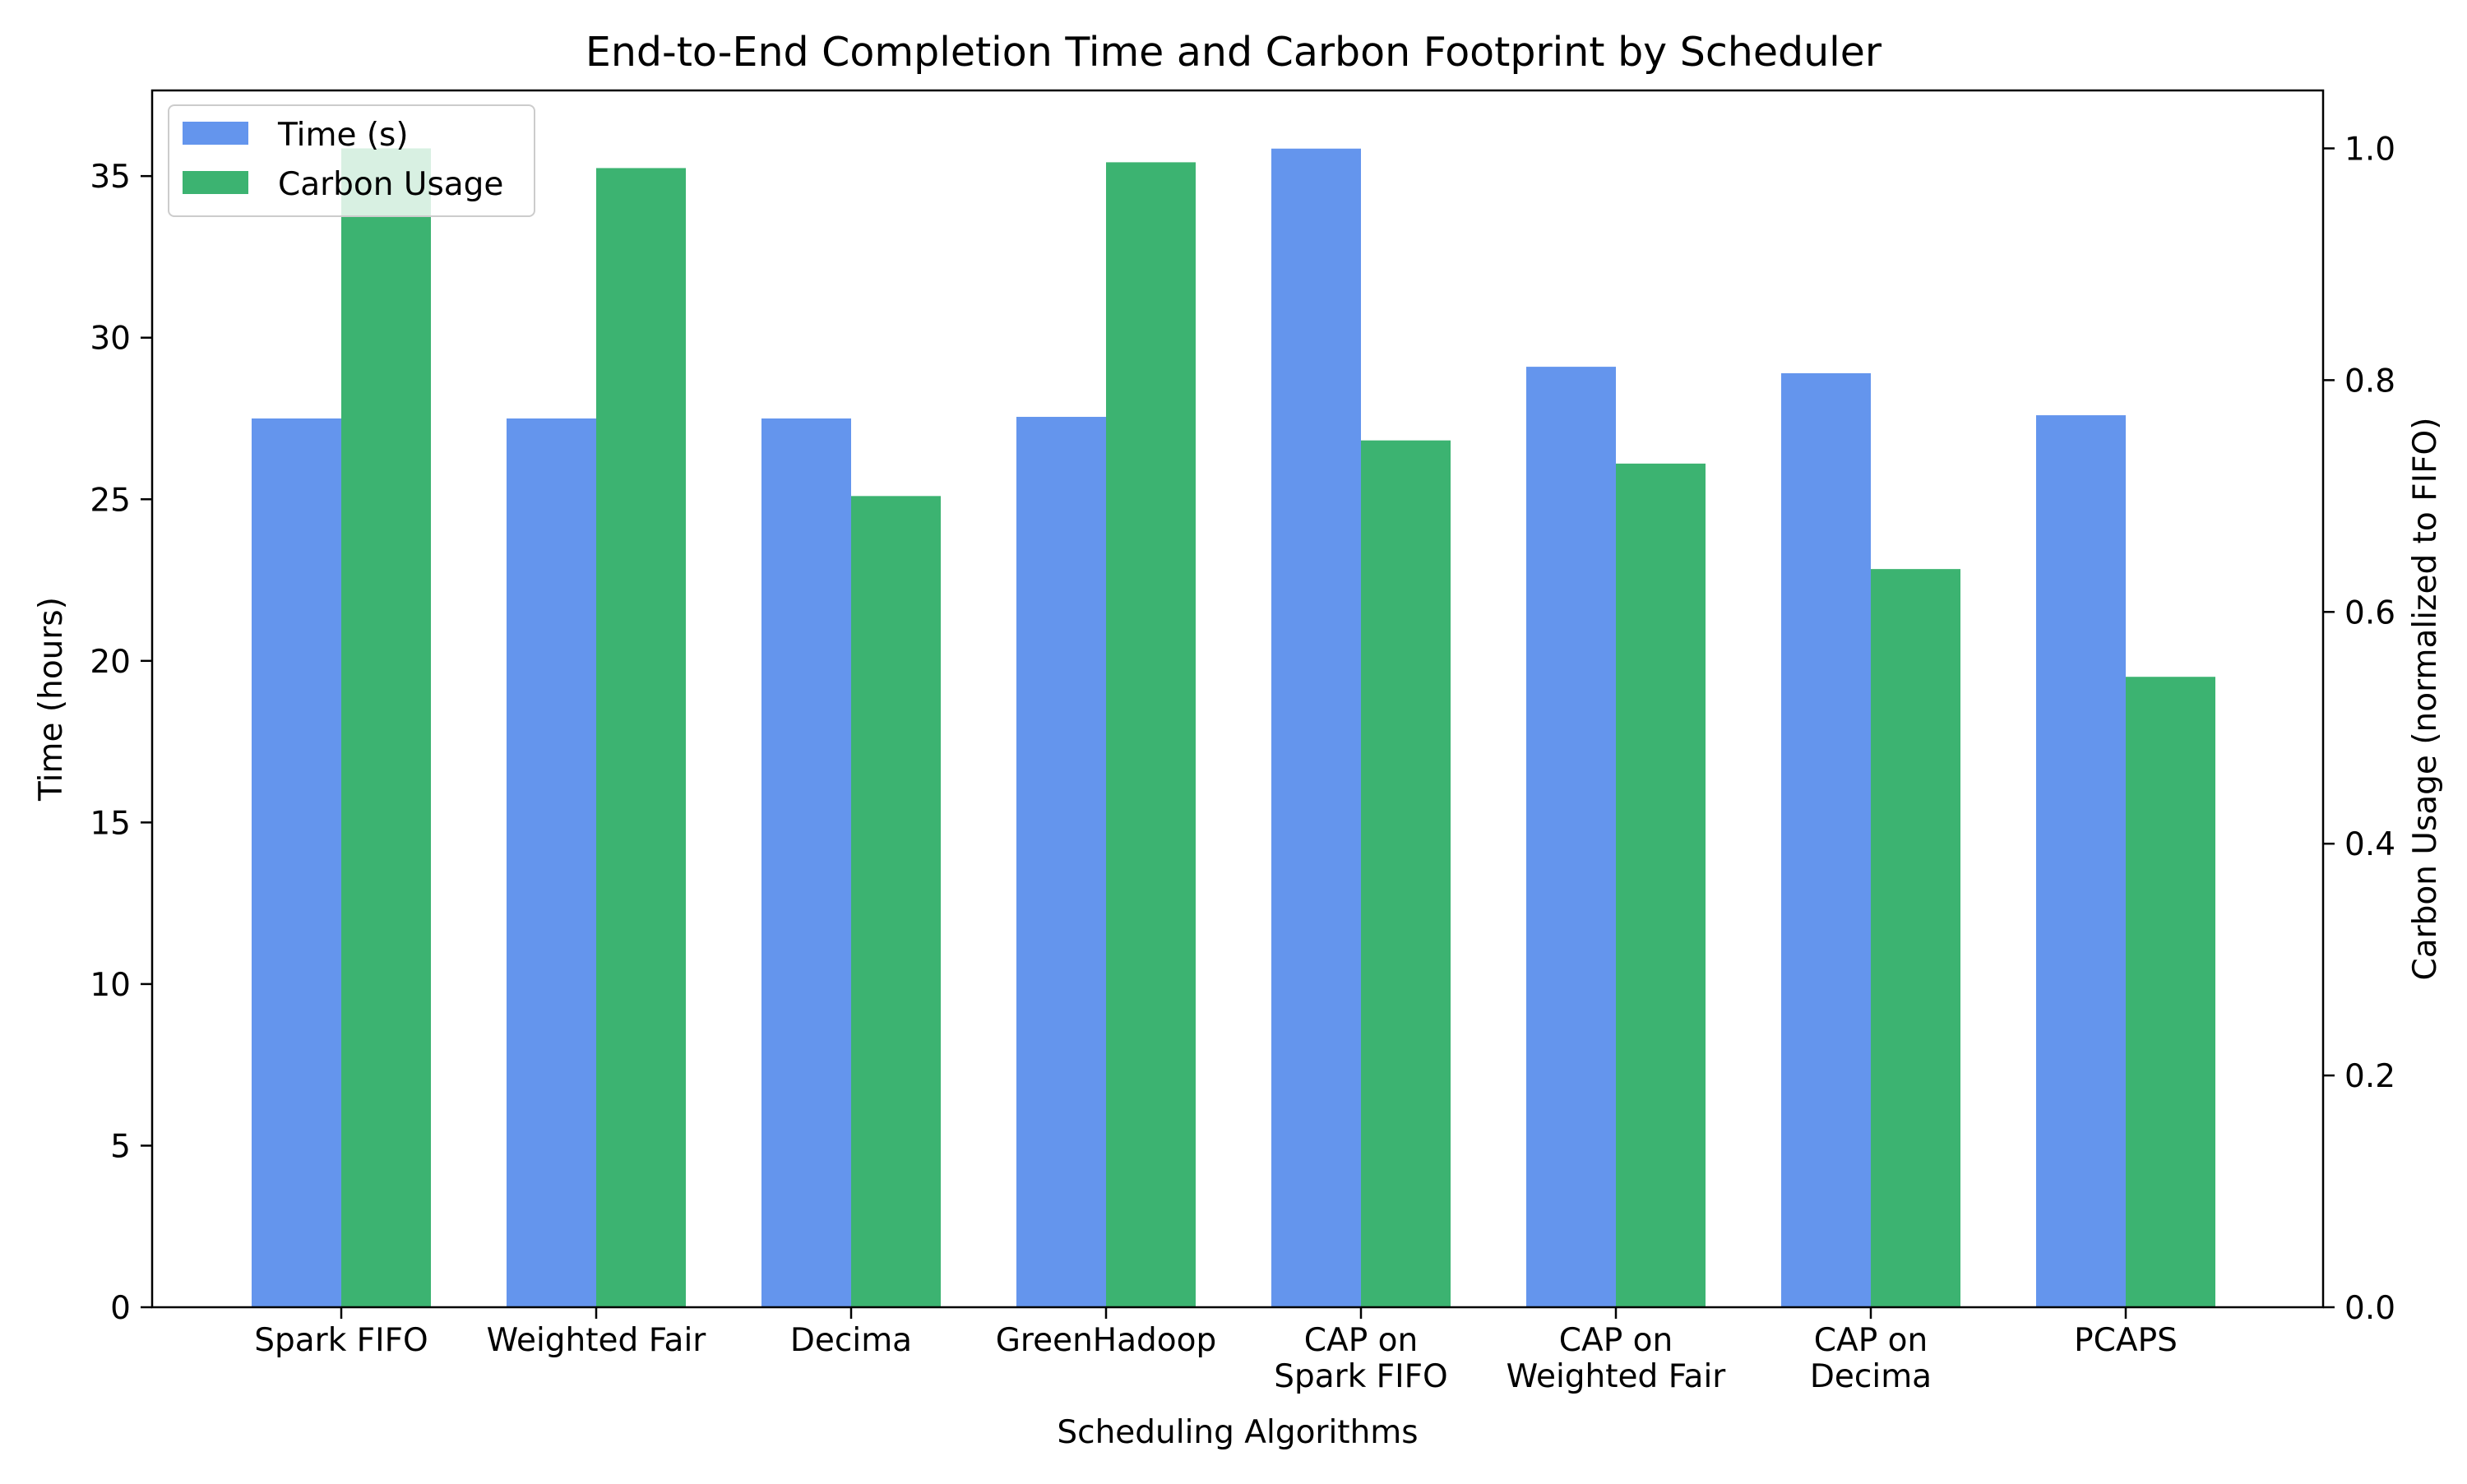  What do you see at coordinates (111, 824) in the screenshot?
I see `left-y-tick-label: 15` at bounding box center [111, 824].